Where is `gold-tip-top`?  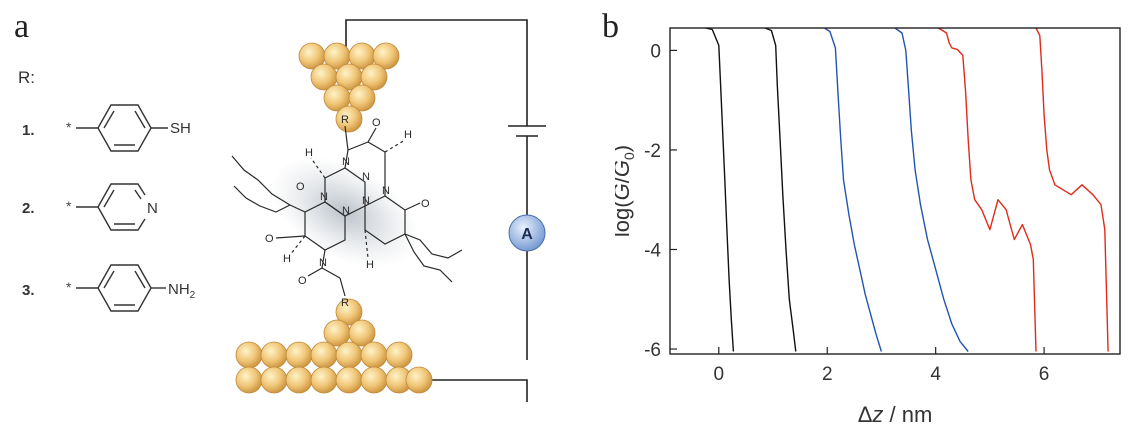 gold-tip-top is located at coordinates (349, 87).